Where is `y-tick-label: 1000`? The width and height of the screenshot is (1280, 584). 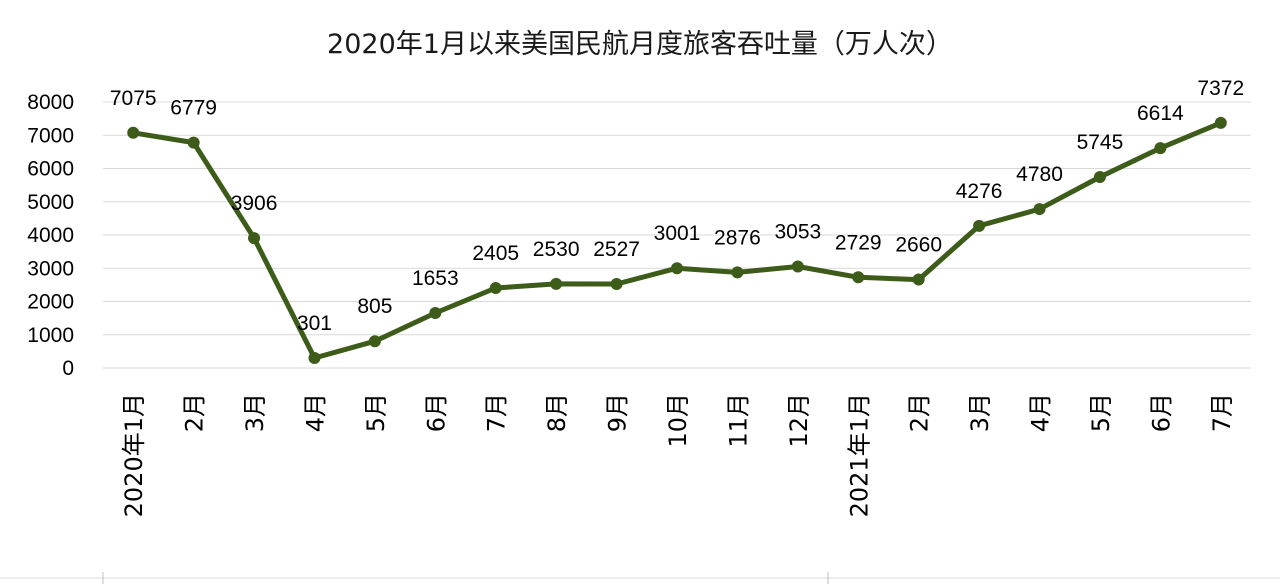 y-tick-label: 1000 is located at coordinates (50, 335).